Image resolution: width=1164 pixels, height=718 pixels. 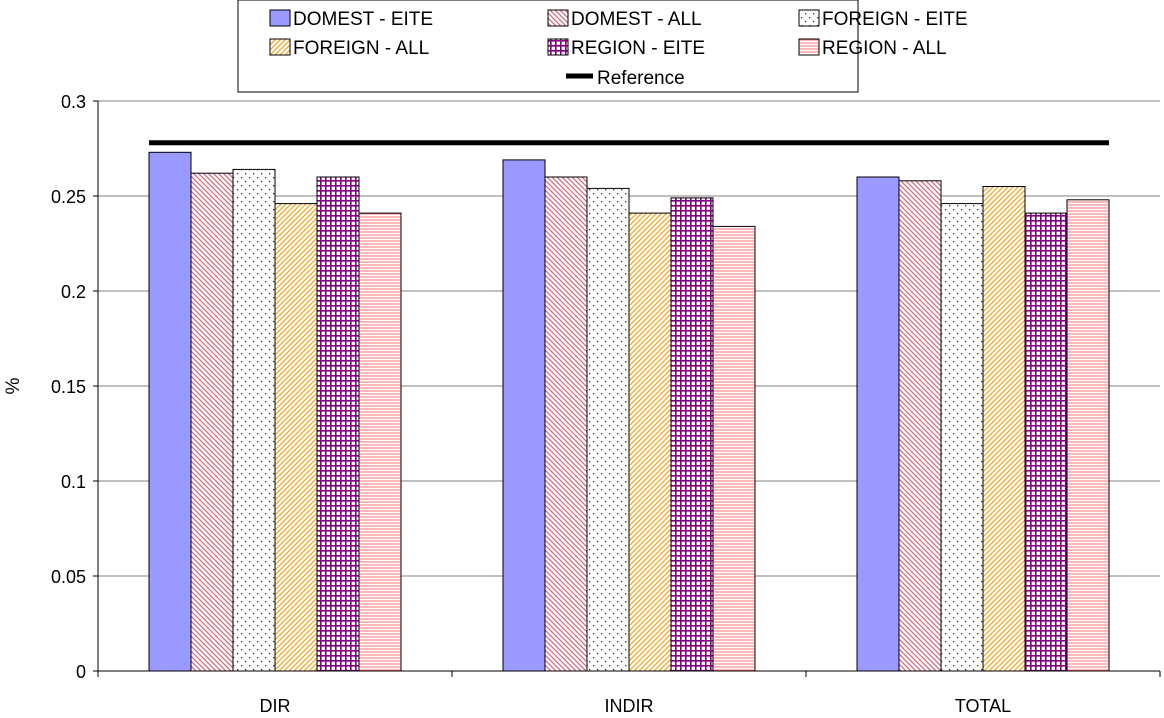 What do you see at coordinates (68, 577) in the screenshot?
I see `y-tick-label: 0.05` at bounding box center [68, 577].